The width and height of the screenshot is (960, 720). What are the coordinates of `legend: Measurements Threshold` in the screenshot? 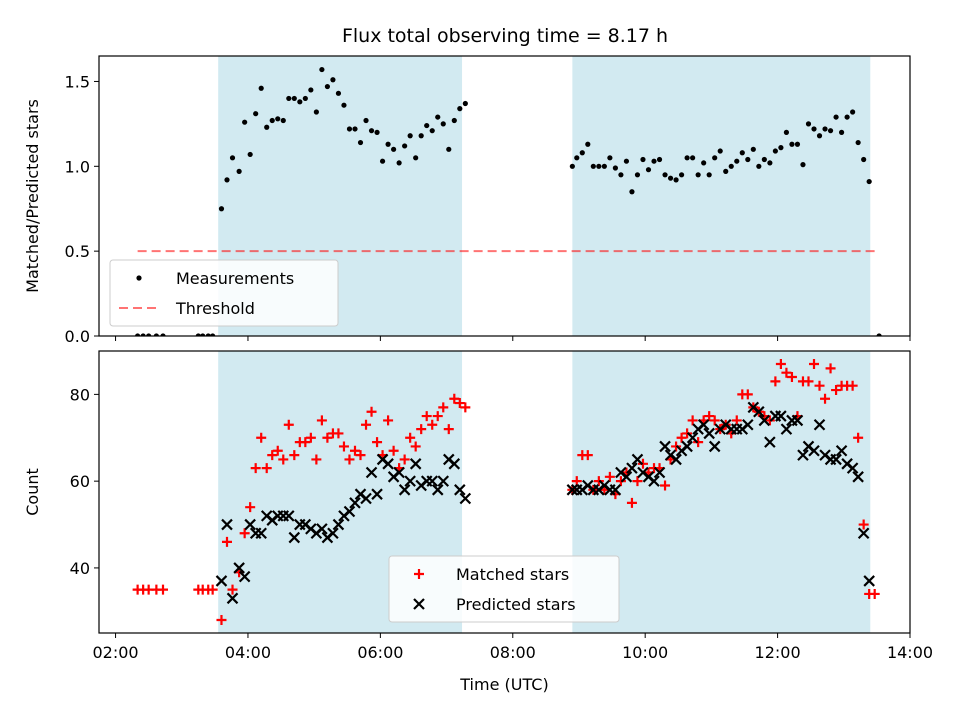 It's located at (224, 293).